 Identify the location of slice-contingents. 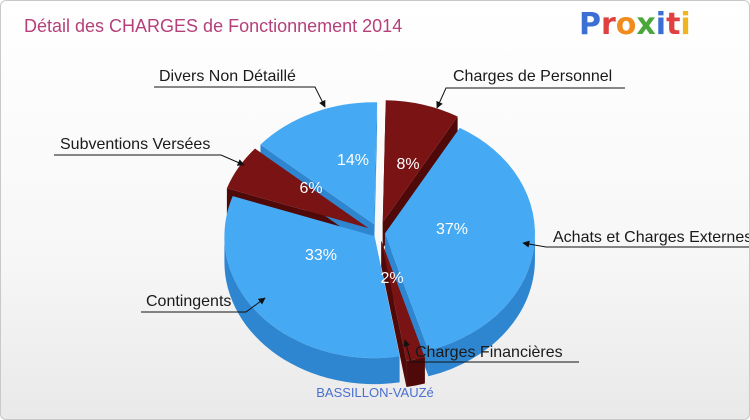
(312, 277).